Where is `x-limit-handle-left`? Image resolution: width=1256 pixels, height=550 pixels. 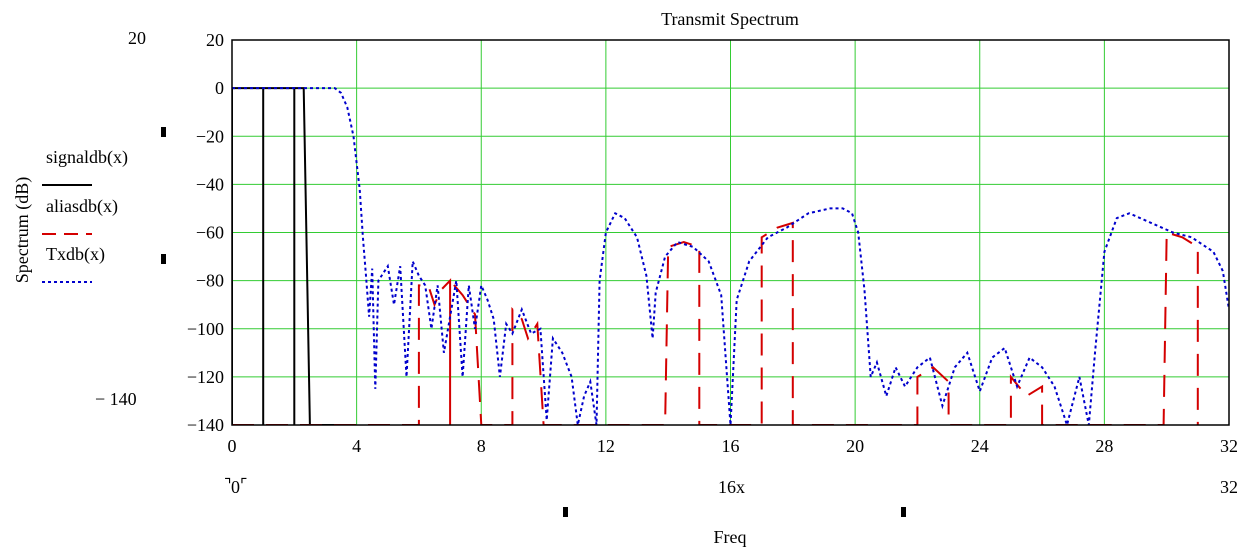 x-limit-handle-left is located at coordinates (565, 512).